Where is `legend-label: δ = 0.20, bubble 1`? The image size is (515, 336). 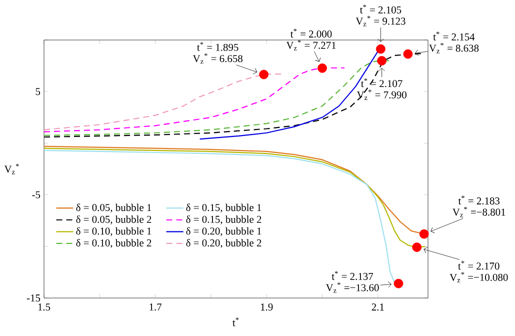 legend-label: δ = 0.20, bubble 1 is located at coordinates (224, 231).